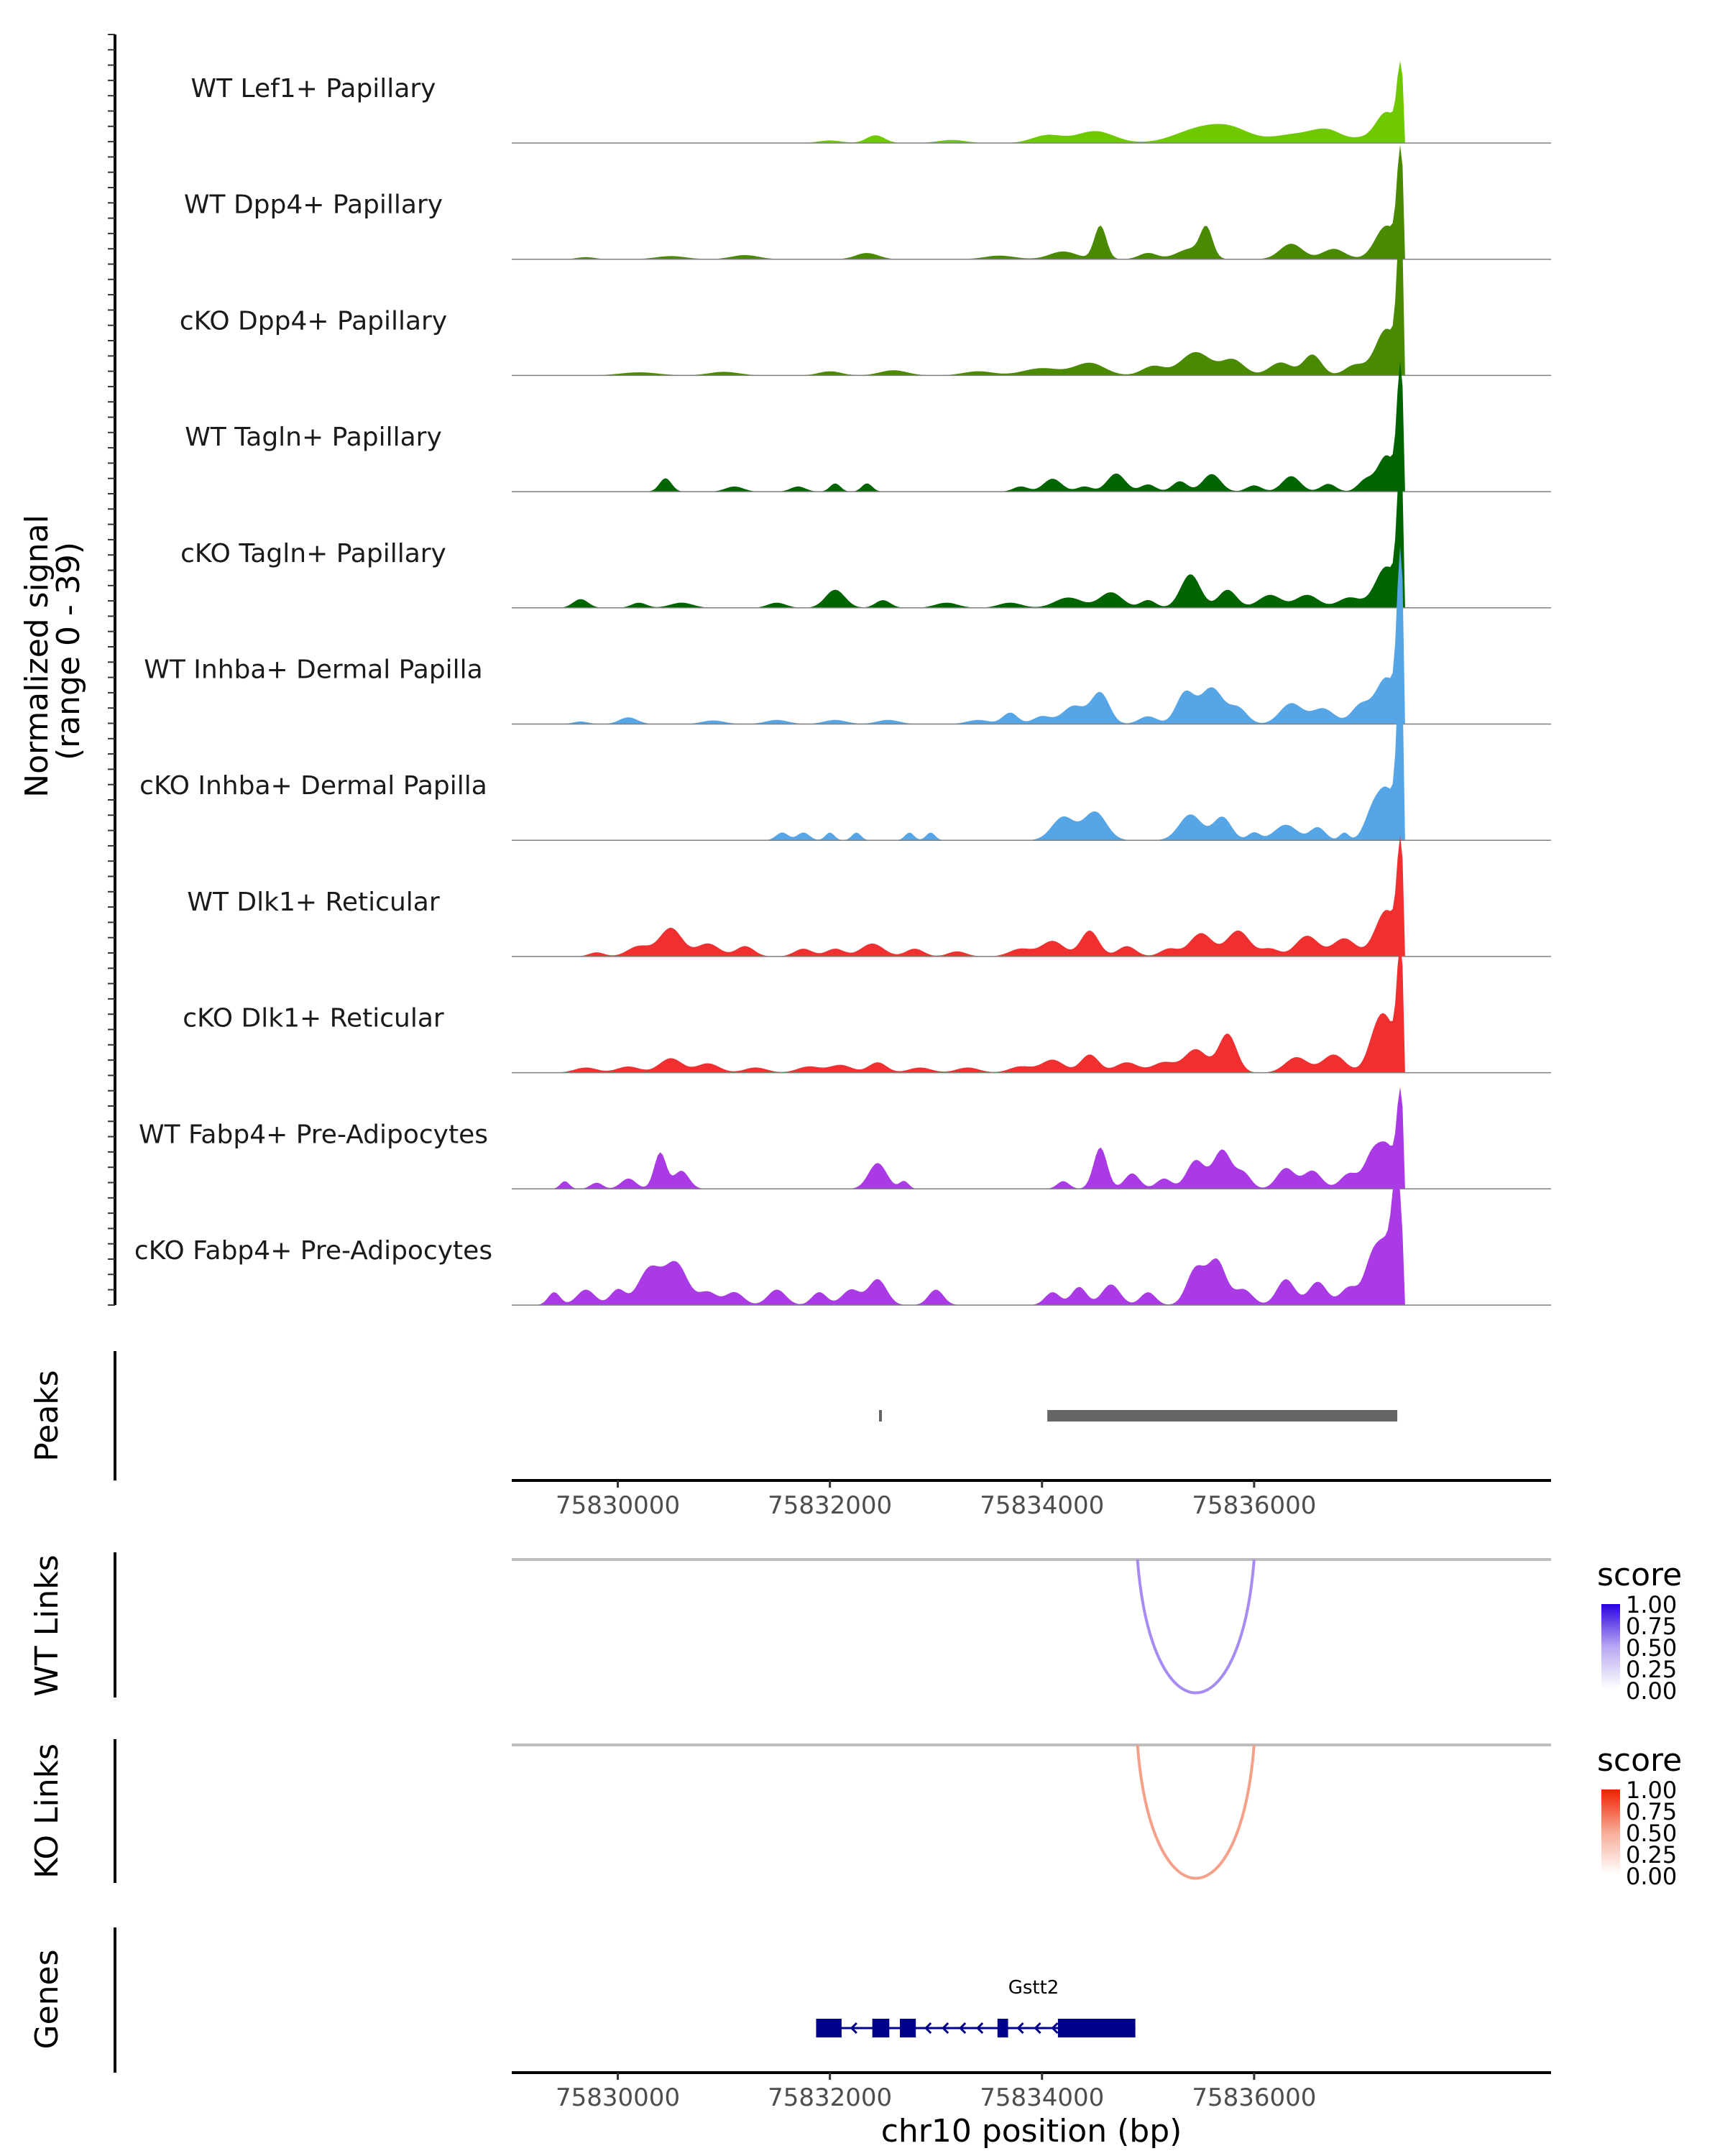  What do you see at coordinates (313, 670) in the screenshot?
I see `track-label: WT Inhba+ Dermal Papilla` at bounding box center [313, 670].